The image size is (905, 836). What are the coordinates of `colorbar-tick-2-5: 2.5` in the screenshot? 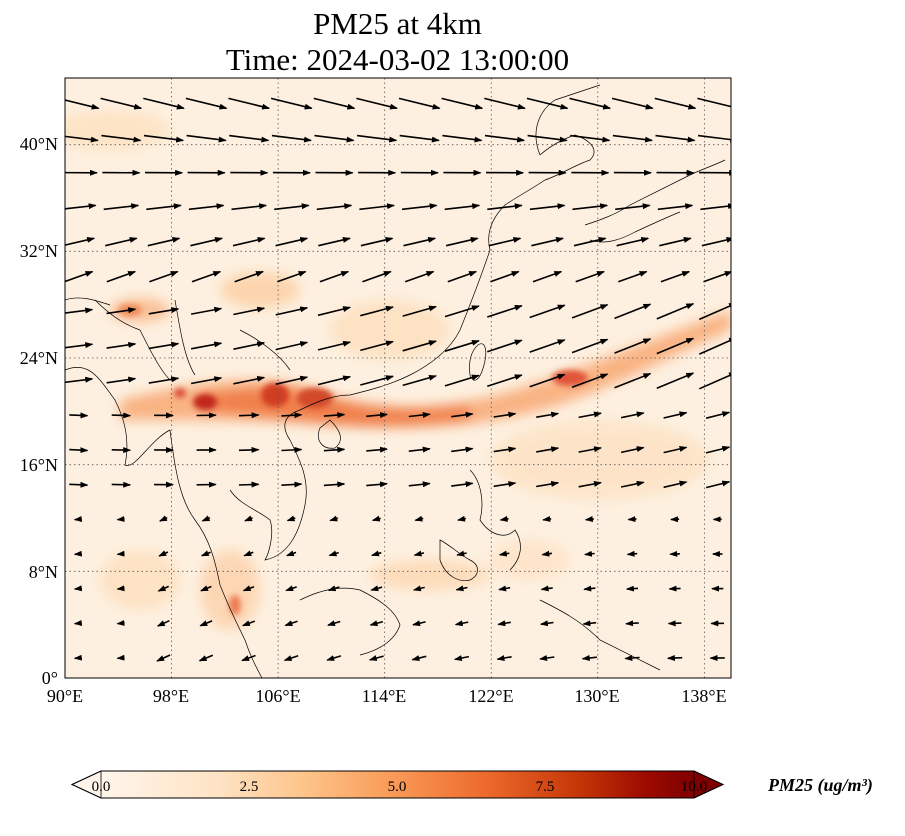 It's located at (249, 787).